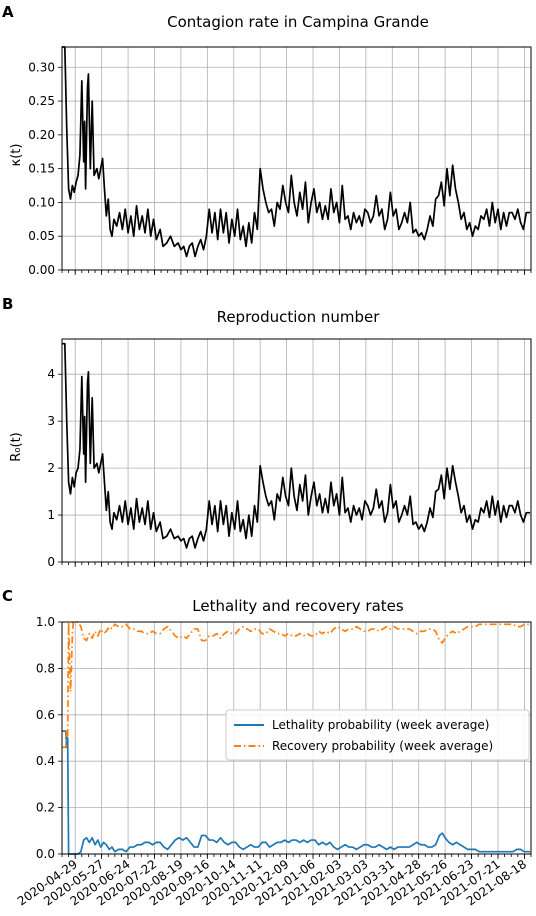  What do you see at coordinates (16, 155) in the screenshot?
I see `panel-a-ylabel: κ(t)` at bounding box center [16, 155].